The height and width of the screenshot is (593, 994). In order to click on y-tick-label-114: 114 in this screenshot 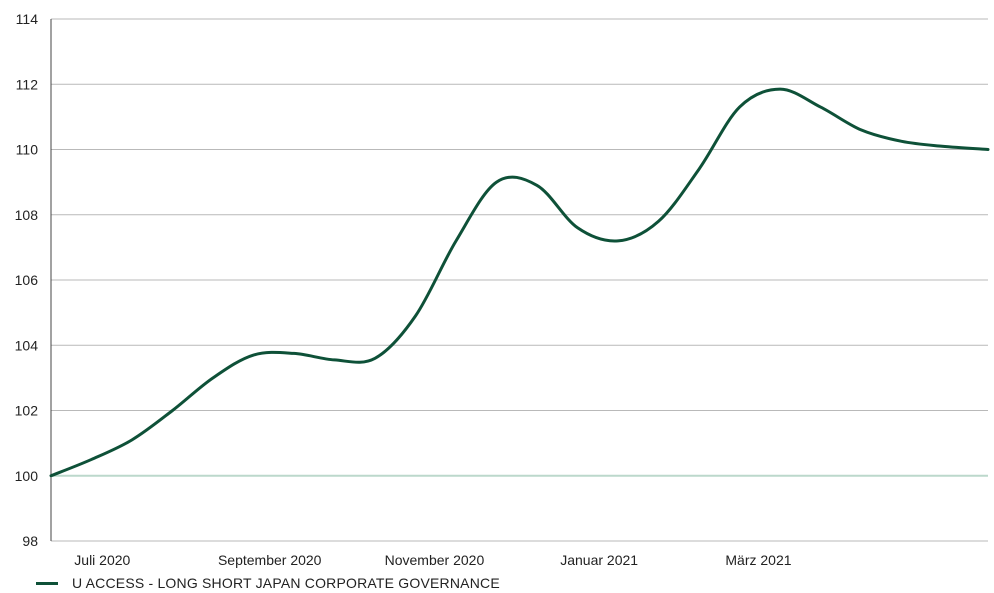, I will do `click(27, 19)`.